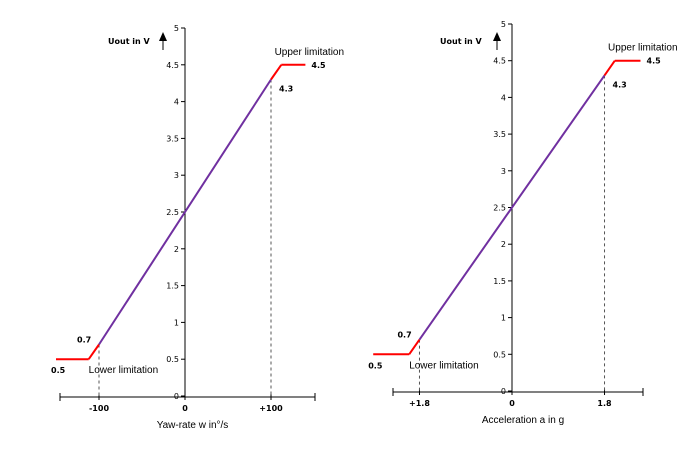 This screenshot has width=700, height=461. What do you see at coordinates (523, 420) in the screenshot?
I see `x-axis-title: Acceleration a in g` at bounding box center [523, 420].